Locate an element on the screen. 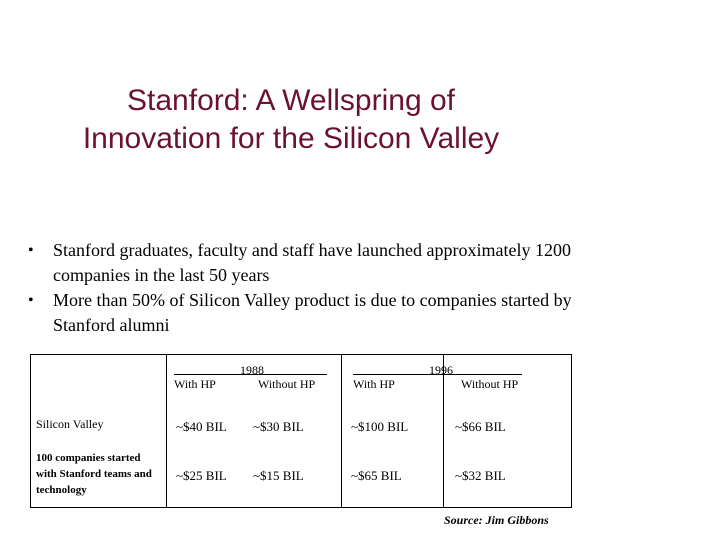 The image size is (720, 540). table-cell: ~$66 BIL is located at coordinates (480, 426).